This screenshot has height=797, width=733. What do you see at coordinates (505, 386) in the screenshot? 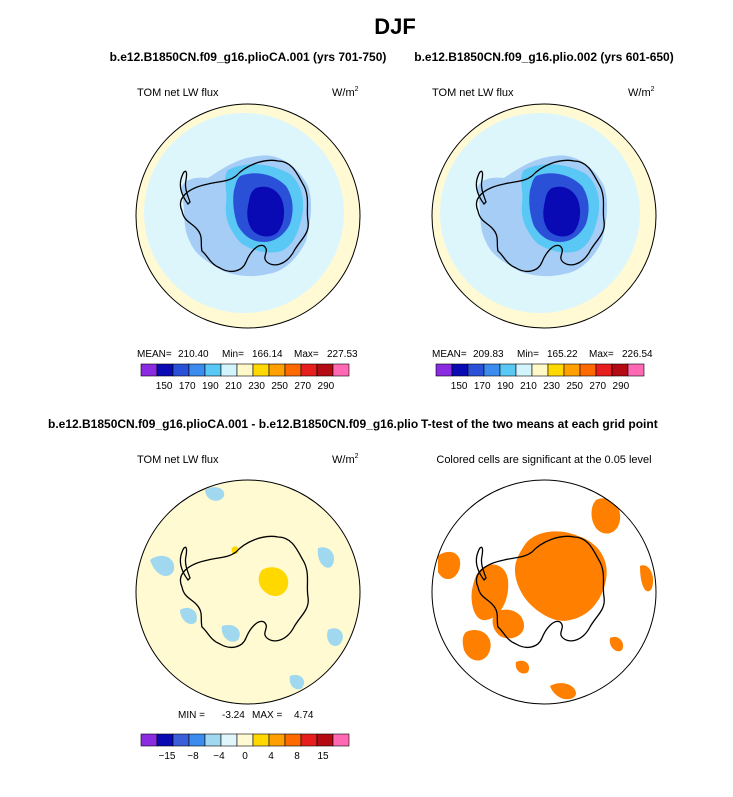
I see `panel-b-colorbar-tick: 190` at bounding box center [505, 386].